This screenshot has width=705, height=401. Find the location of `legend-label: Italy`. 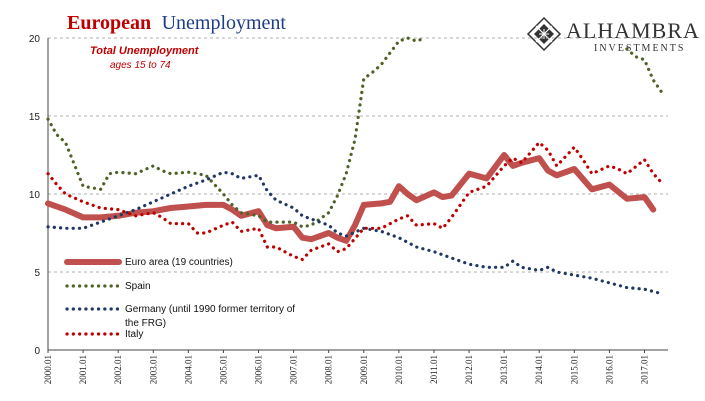

legend-label: Italy is located at coordinates (134, 334).